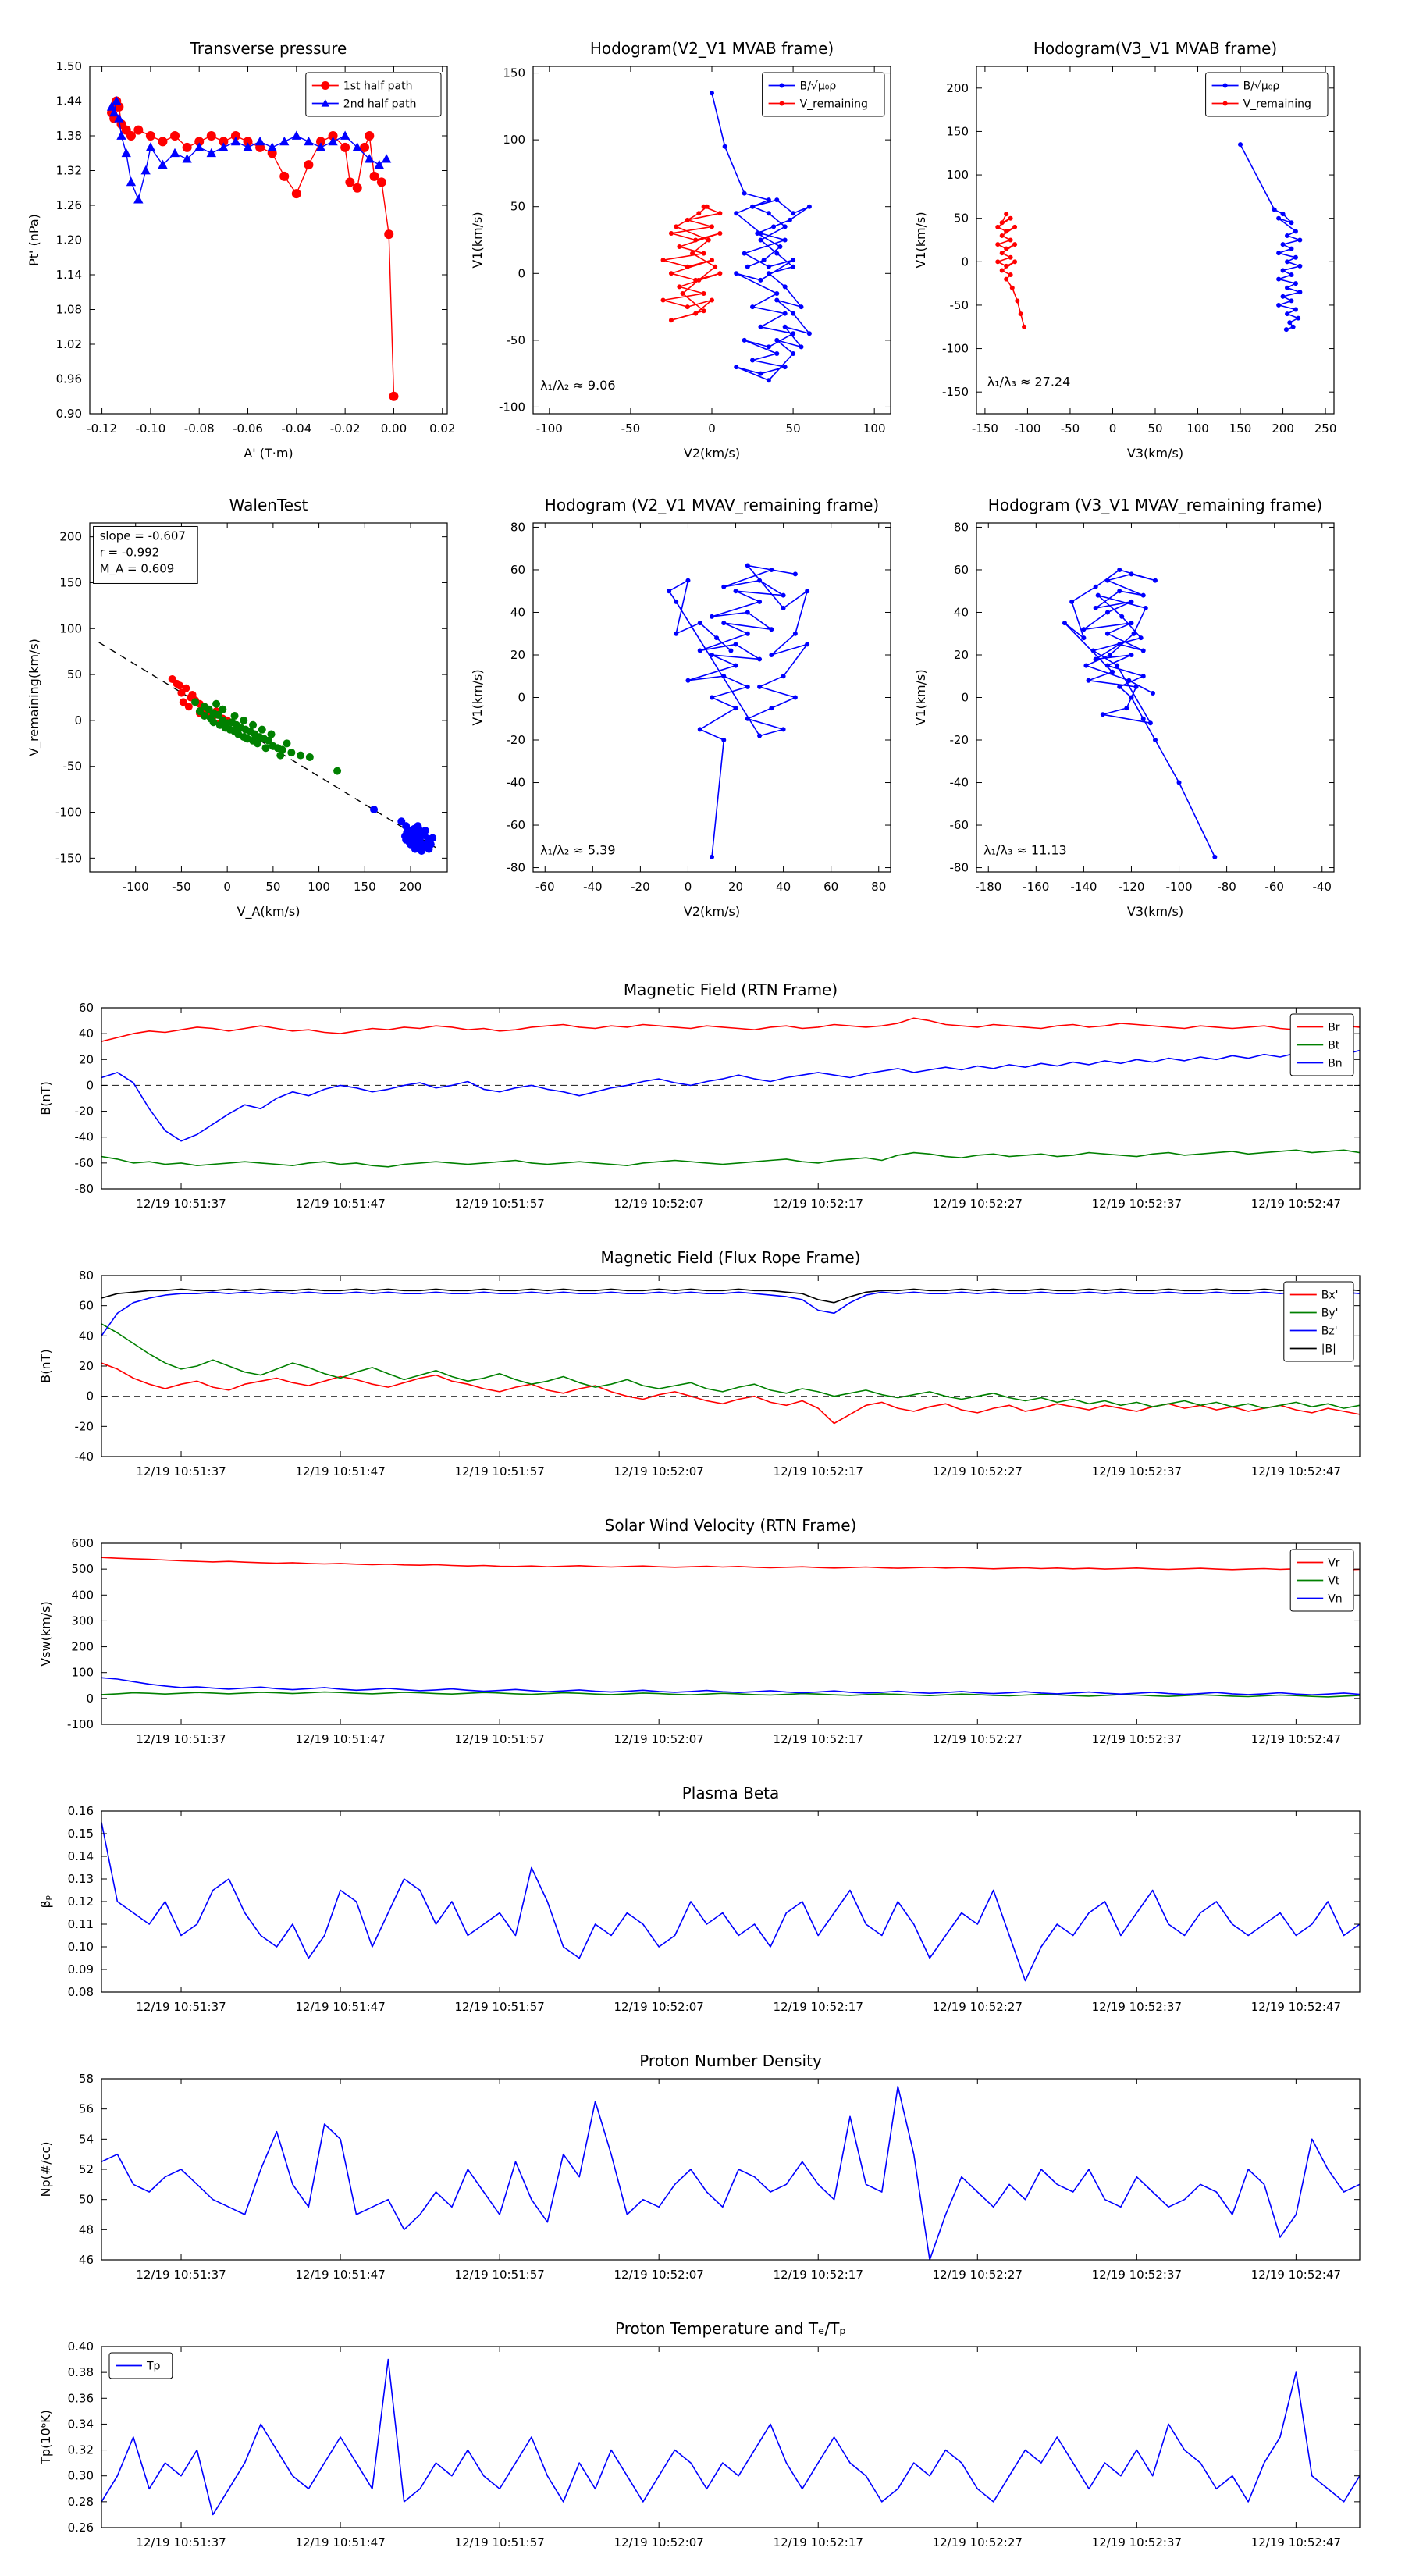 The width and height of the screenshot is (1405, 2576). What do you see at coordinates (784, 887) in the screenshot?
I see `x-tick-label: 40` at bounding box center [784, 887].